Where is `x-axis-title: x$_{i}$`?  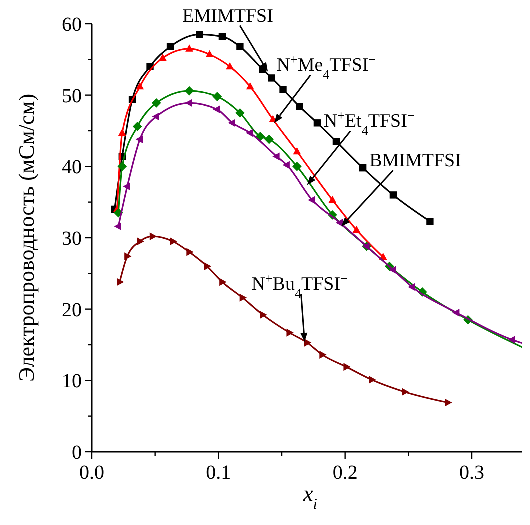 x-axis-title: x$_{i}$ is located at coordinates (310, 497).